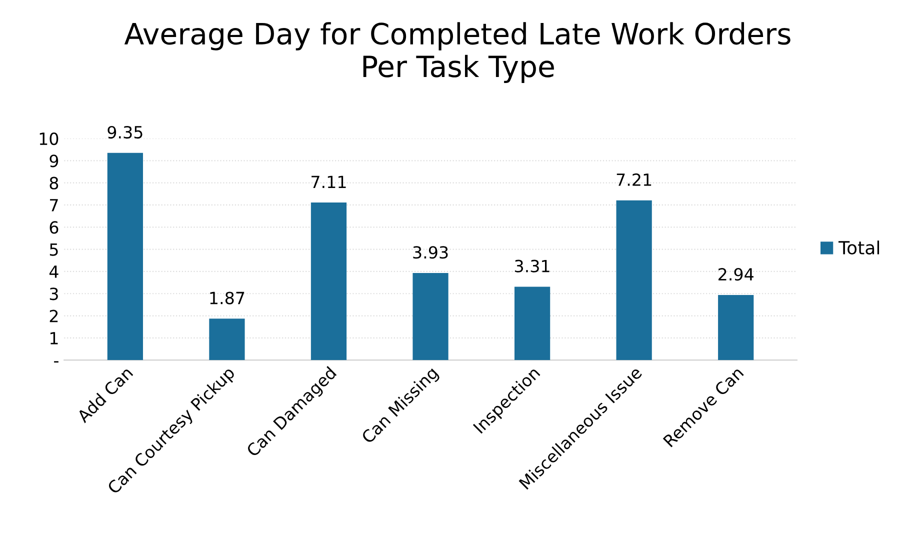 Image resolution: width=916 pixels, height=554 pixels. I want to click on y-tick-label: 8, so click(54, 183).